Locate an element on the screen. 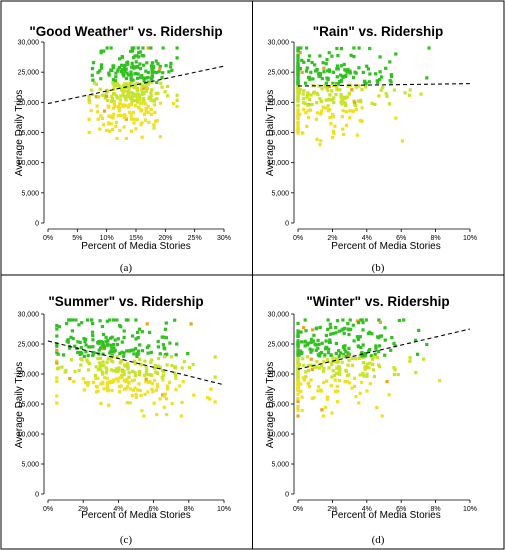 The image size is (505, 550). x-tick-label: 0% is located at coordinates (48, 509).